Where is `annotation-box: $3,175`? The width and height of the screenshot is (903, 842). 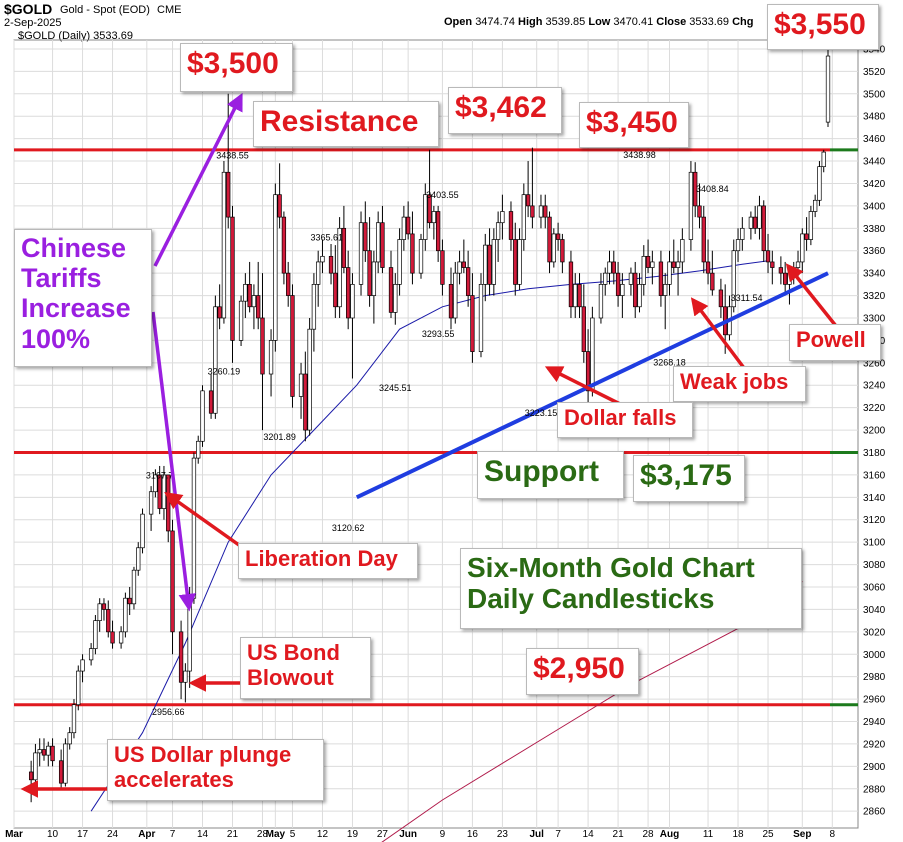
annotation-box: $3,175 is located at coordinates (689, 478).